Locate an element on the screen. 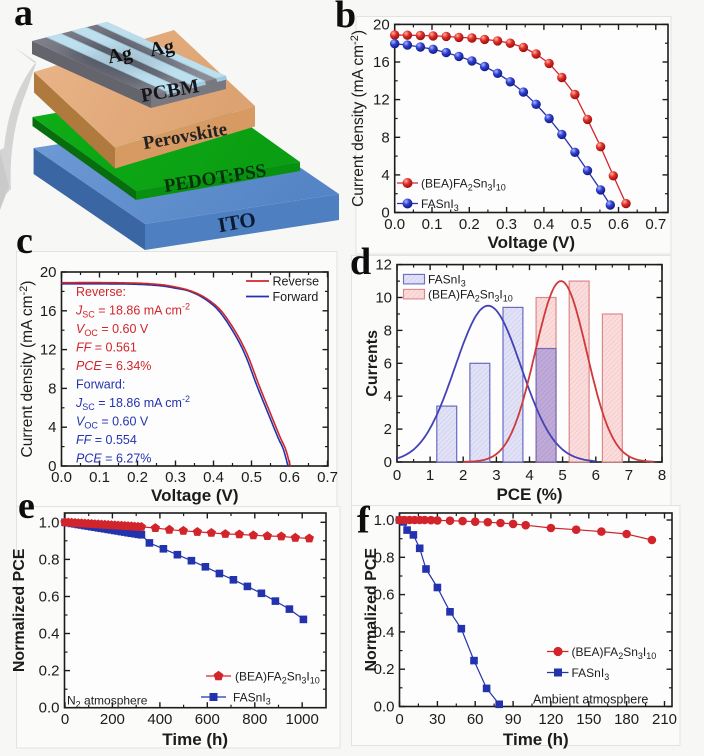 The width and height of the screenshot is (704, 756). svg-text: FF = 0.561 is located at coordinates (106, 348).